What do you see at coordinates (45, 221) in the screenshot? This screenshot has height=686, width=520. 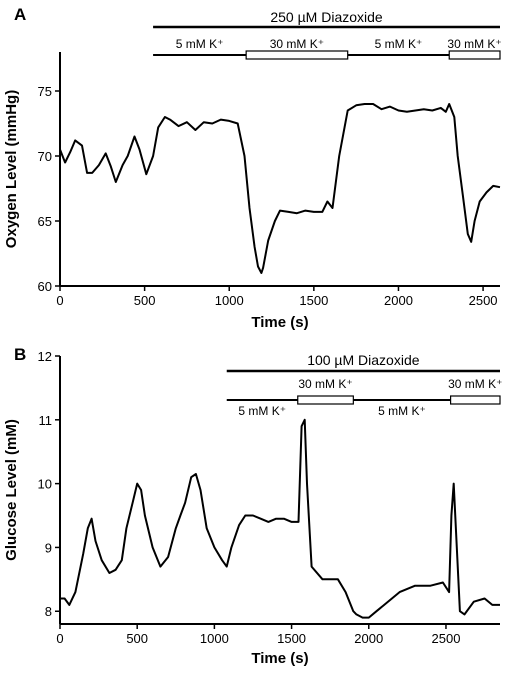 I see `y-tick-label: 65` at bounding box center [45, 221].